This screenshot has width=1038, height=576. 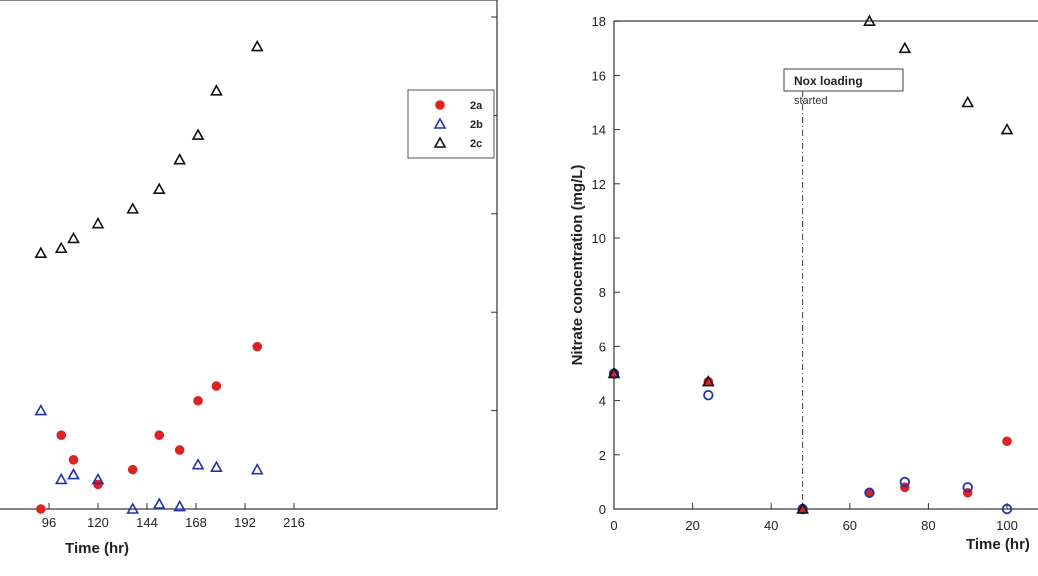 What do you see at coordinates (196, 522) in the screenshot?
I see `left-x-tick-label: 168` at bounding box center [196, 522].